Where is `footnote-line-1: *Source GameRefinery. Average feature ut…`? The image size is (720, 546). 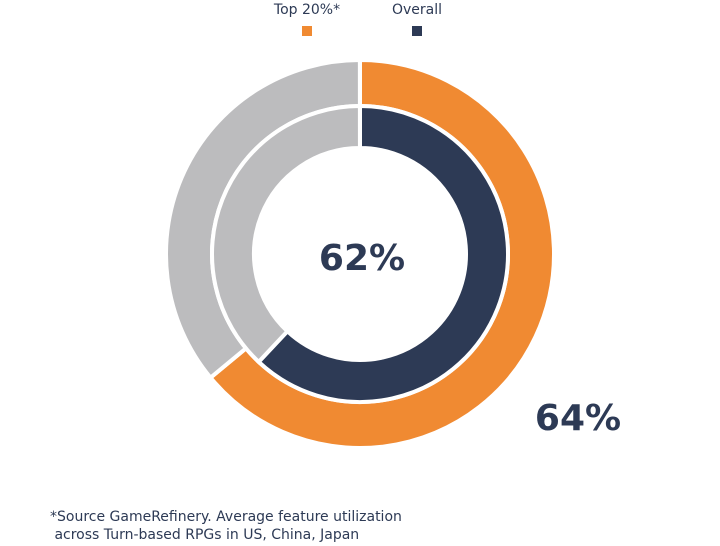
footnote-line-1: *Source GameRefinery. Average feature ut… is located at coordinates (226, 517).